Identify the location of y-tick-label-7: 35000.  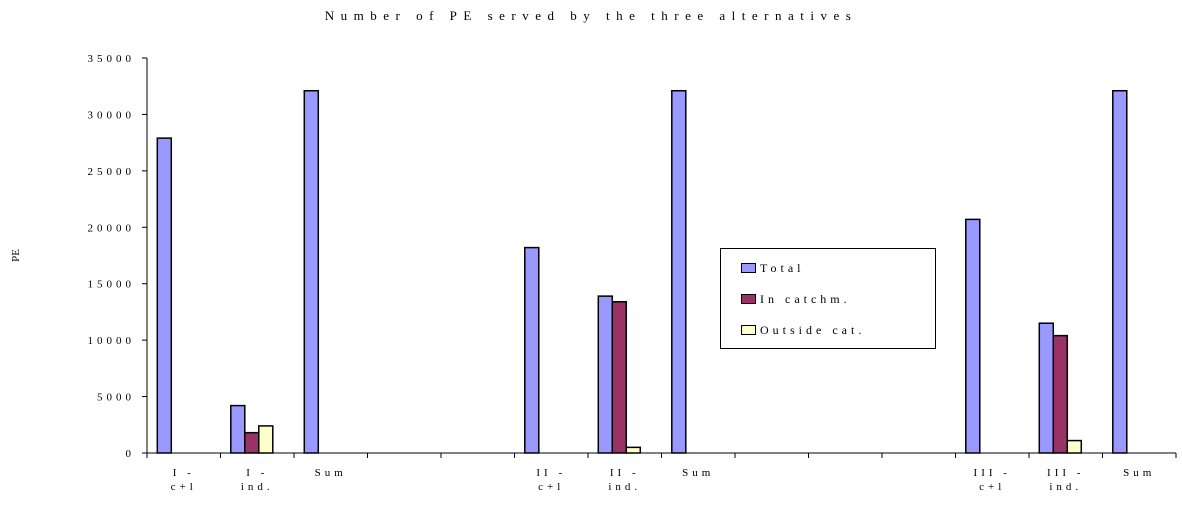
(112, 59).